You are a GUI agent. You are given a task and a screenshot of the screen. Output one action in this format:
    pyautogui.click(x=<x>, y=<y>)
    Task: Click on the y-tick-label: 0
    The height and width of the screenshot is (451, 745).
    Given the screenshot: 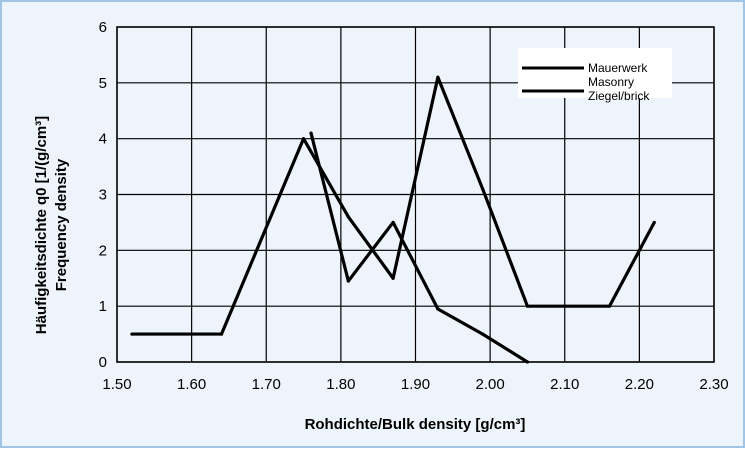 What is the action you would take?
    pyautogui.click(x=103, y=362)
    